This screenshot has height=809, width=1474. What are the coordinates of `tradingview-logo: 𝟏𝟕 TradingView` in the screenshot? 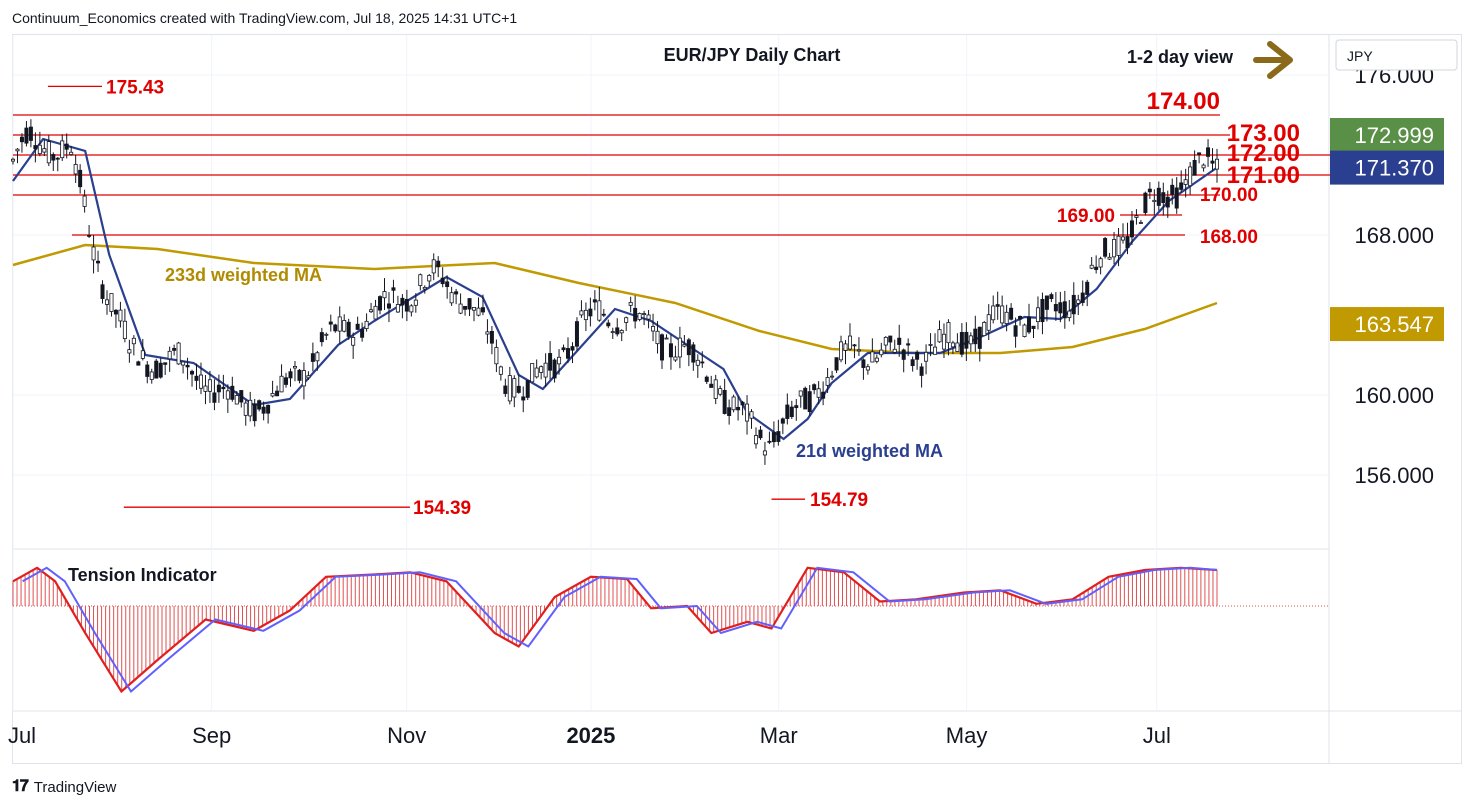 It's located at (64, 787).